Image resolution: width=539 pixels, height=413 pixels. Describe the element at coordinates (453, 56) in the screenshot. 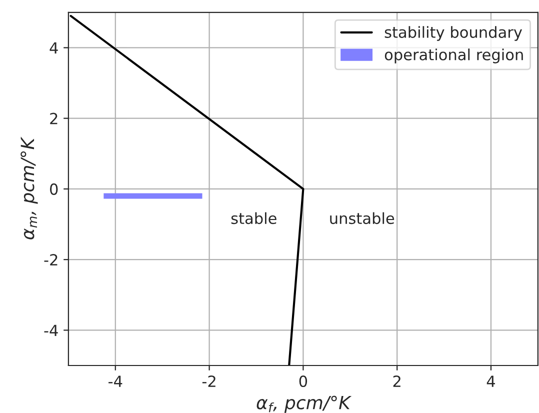

I see `legend-label: operational region` at that location.